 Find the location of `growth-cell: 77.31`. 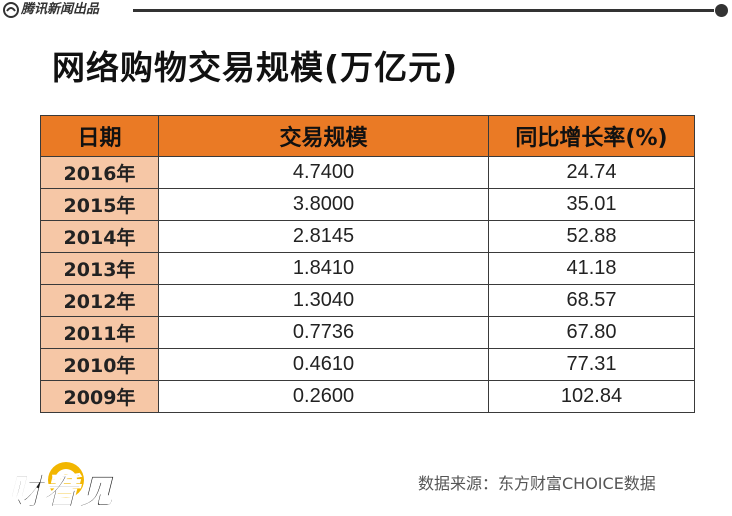

growth-cell: 77.31 is located at coordinates (591, 364).